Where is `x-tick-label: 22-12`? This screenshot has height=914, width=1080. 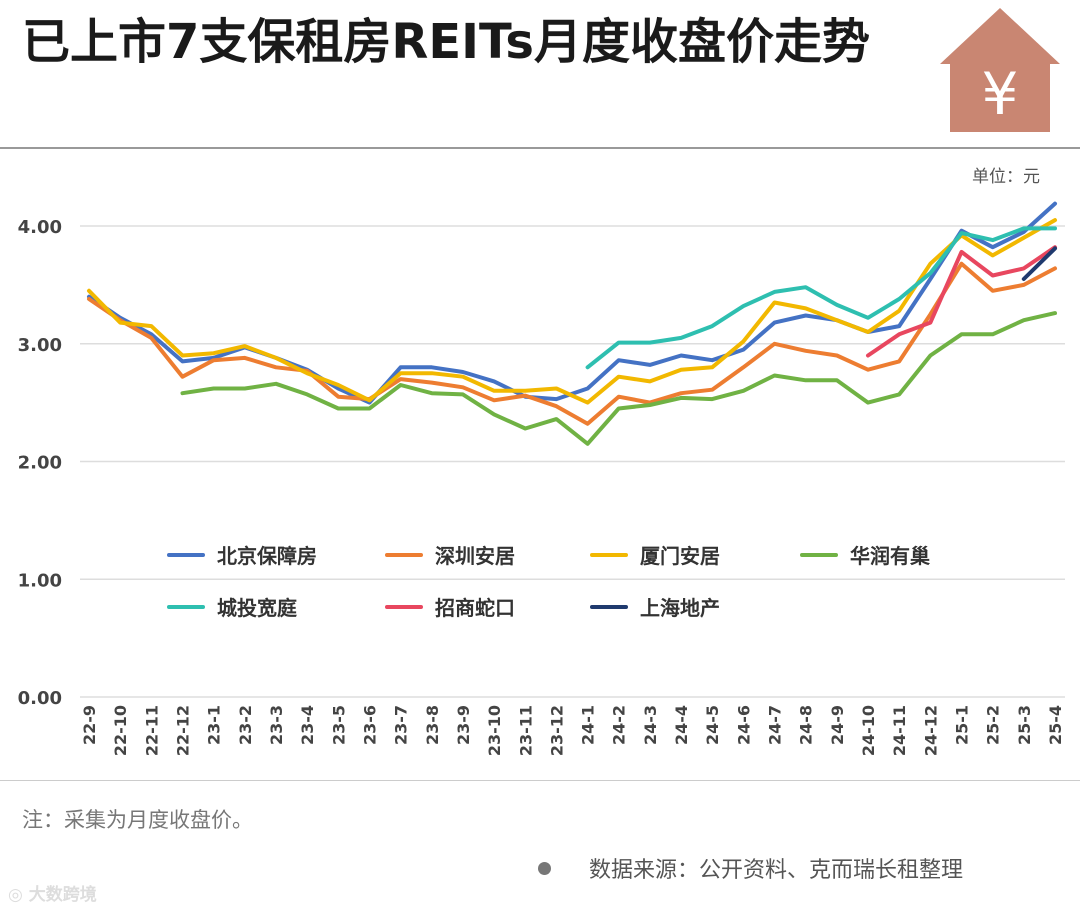 x-tick-label: 22-12 is located at coordinates (182, 730).